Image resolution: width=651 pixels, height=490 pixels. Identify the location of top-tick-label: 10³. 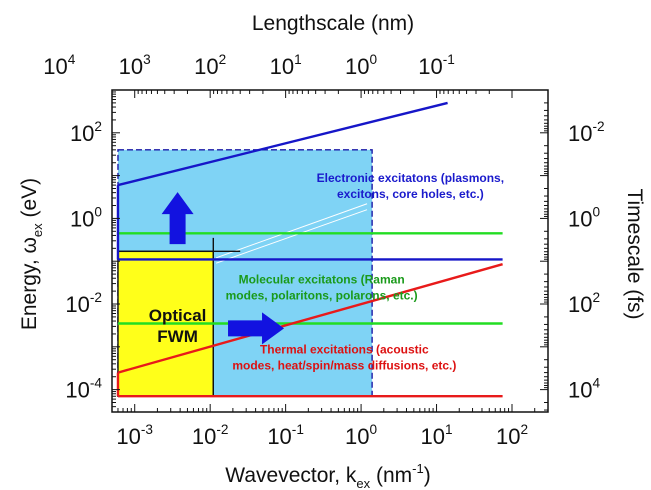
(135, 65).